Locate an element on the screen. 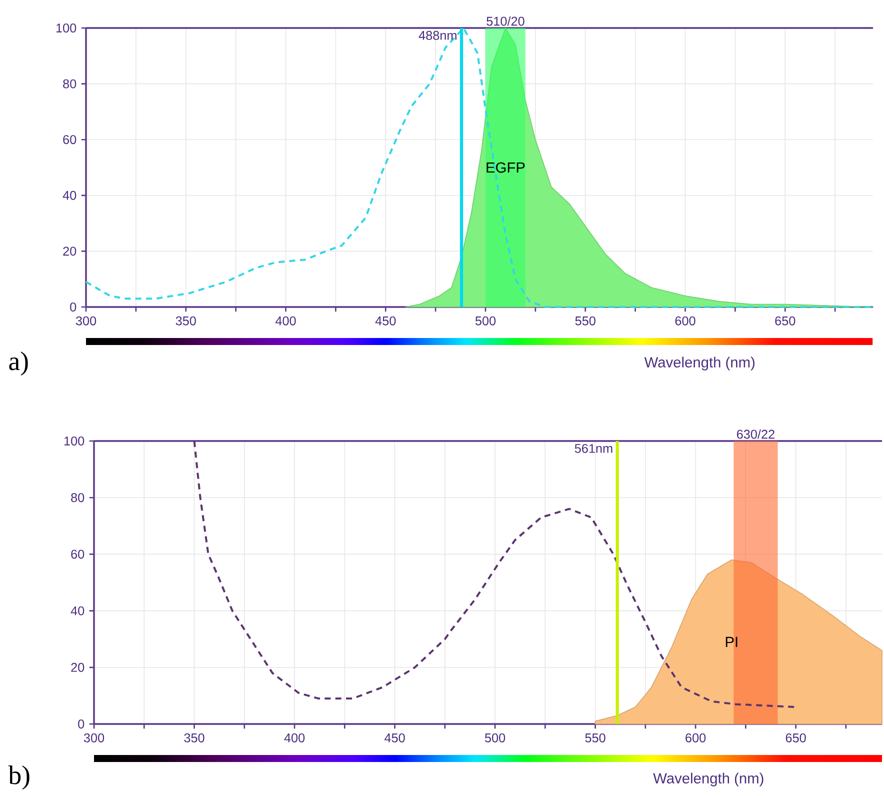 The image size is (884, 796). band-label: 630/22 is located at coordinates (755, 434).